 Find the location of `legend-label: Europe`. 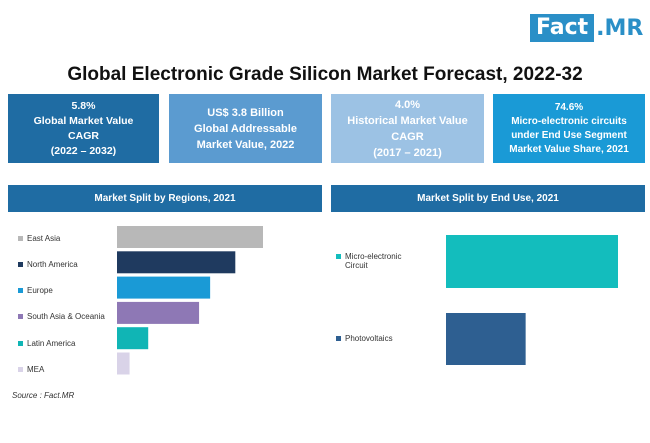

legend-label: Europe is located at coordinates (40, 290).